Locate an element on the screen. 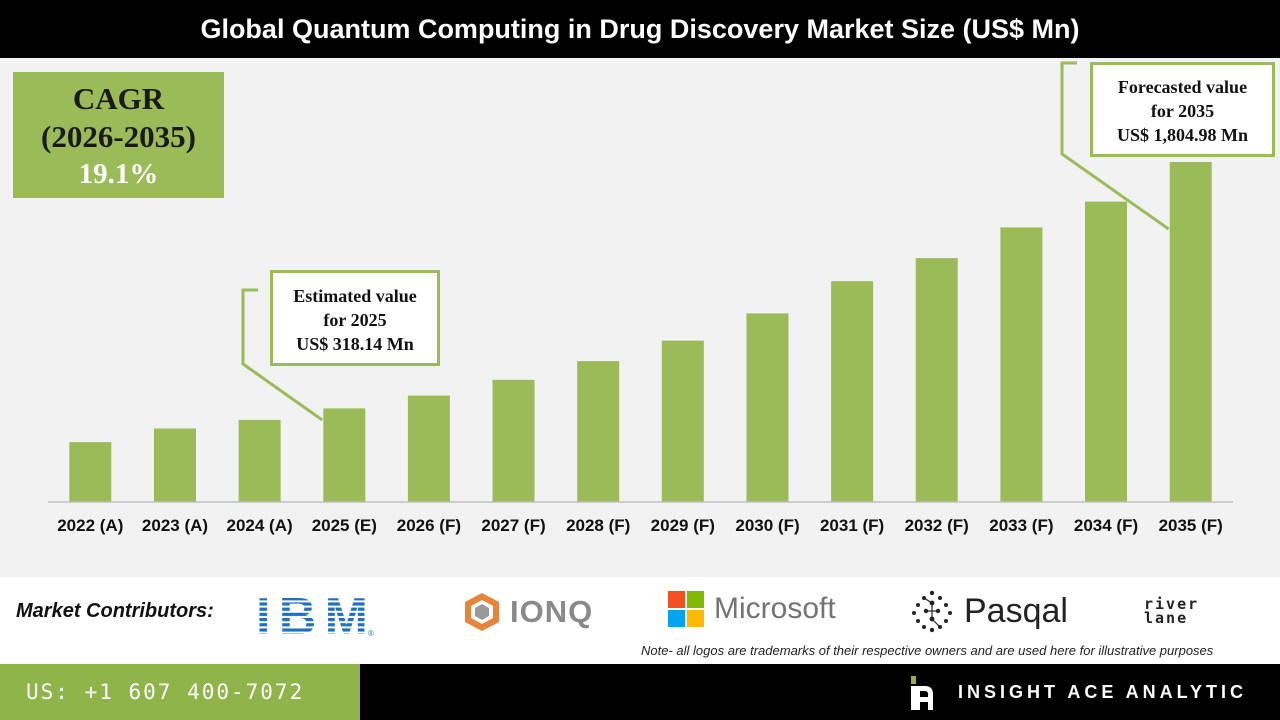 The image size is (1280, 720). x-tick-label-9: 2031 (F) is located at coordinates (852, 525).